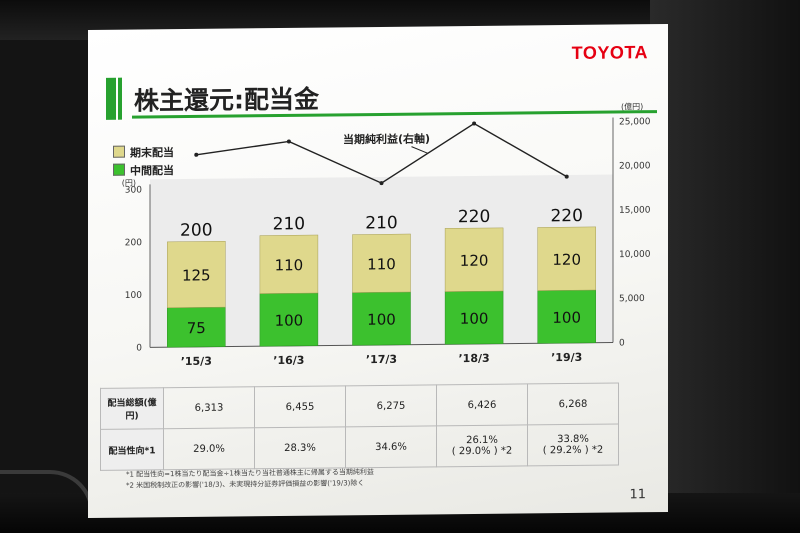 This screenshot has height=533, width=800. Describe the element at coordinates (209, 407) in the screenshot. I see `table-cell: 6,313` at that location.